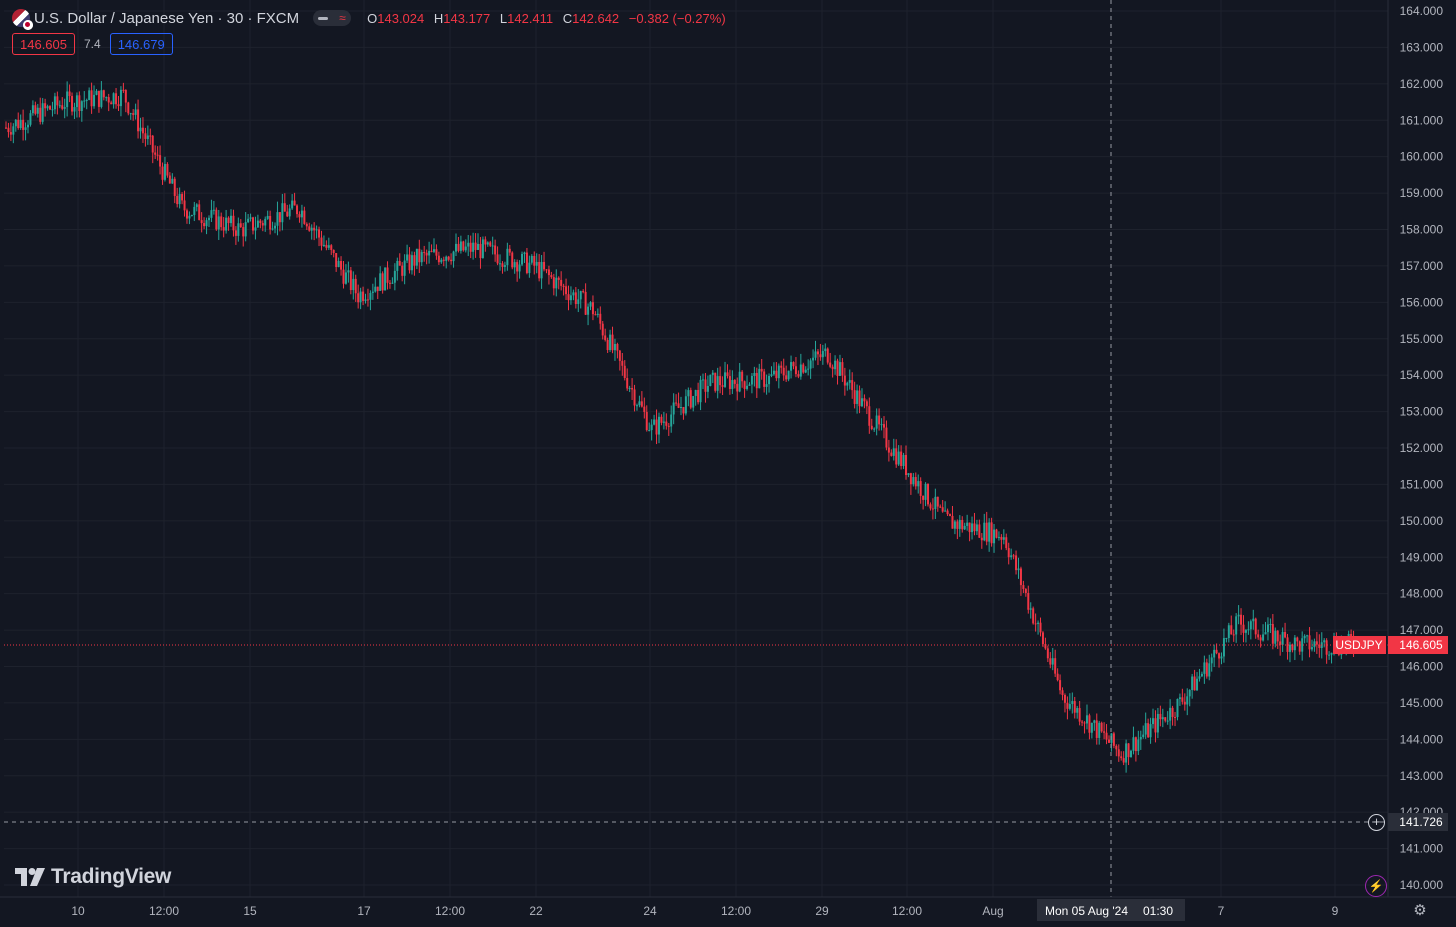 The height and width of the screenshot is (927, 1456). Describe the element at coordinates (1418, 645) in the screenshot. I see `current-price-tag` at that location.